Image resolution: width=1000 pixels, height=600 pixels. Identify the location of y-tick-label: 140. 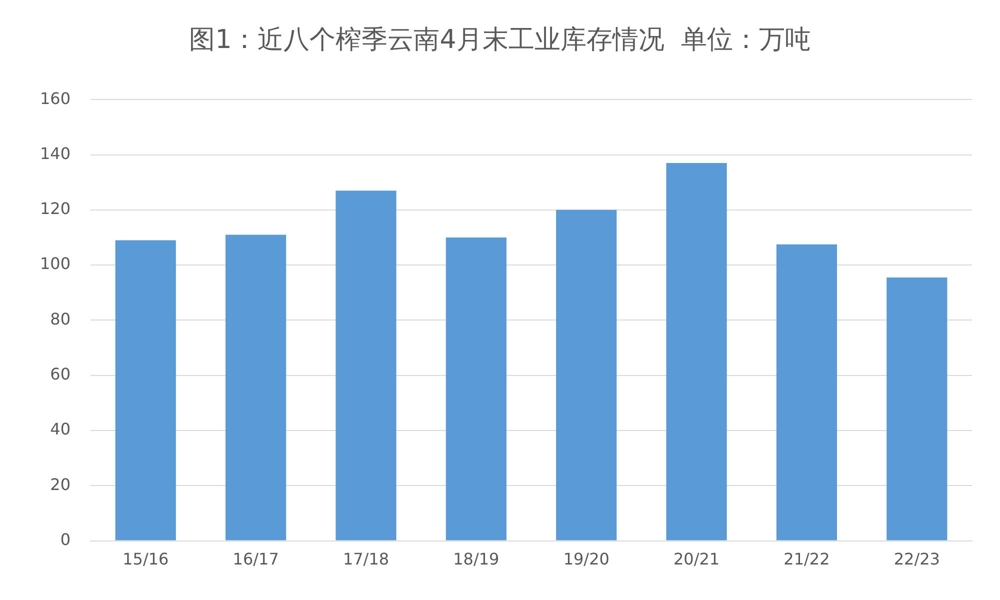
(55, 153).